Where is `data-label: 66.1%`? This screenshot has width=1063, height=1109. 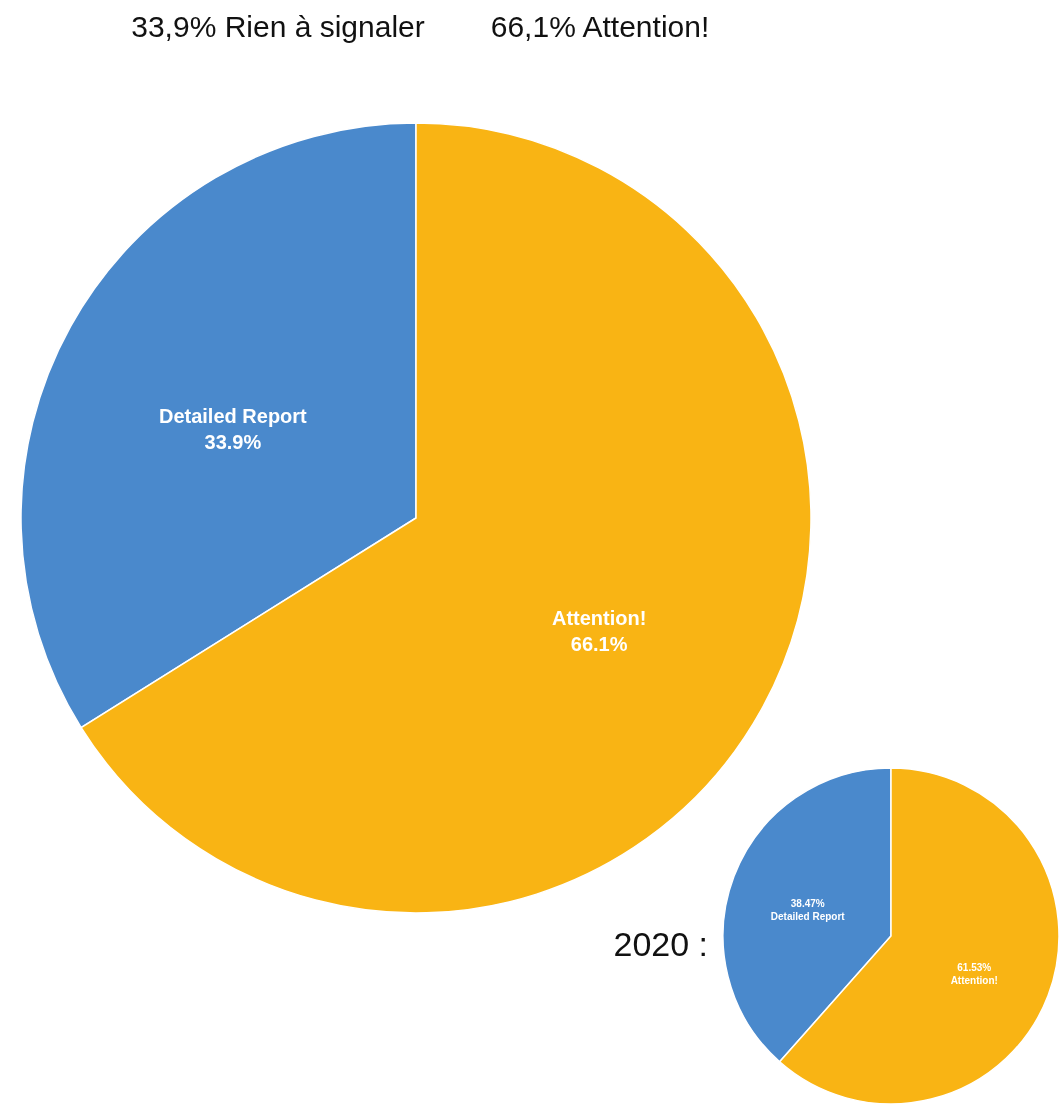
data-label: 66.1% is located at coordinates (599, 644).